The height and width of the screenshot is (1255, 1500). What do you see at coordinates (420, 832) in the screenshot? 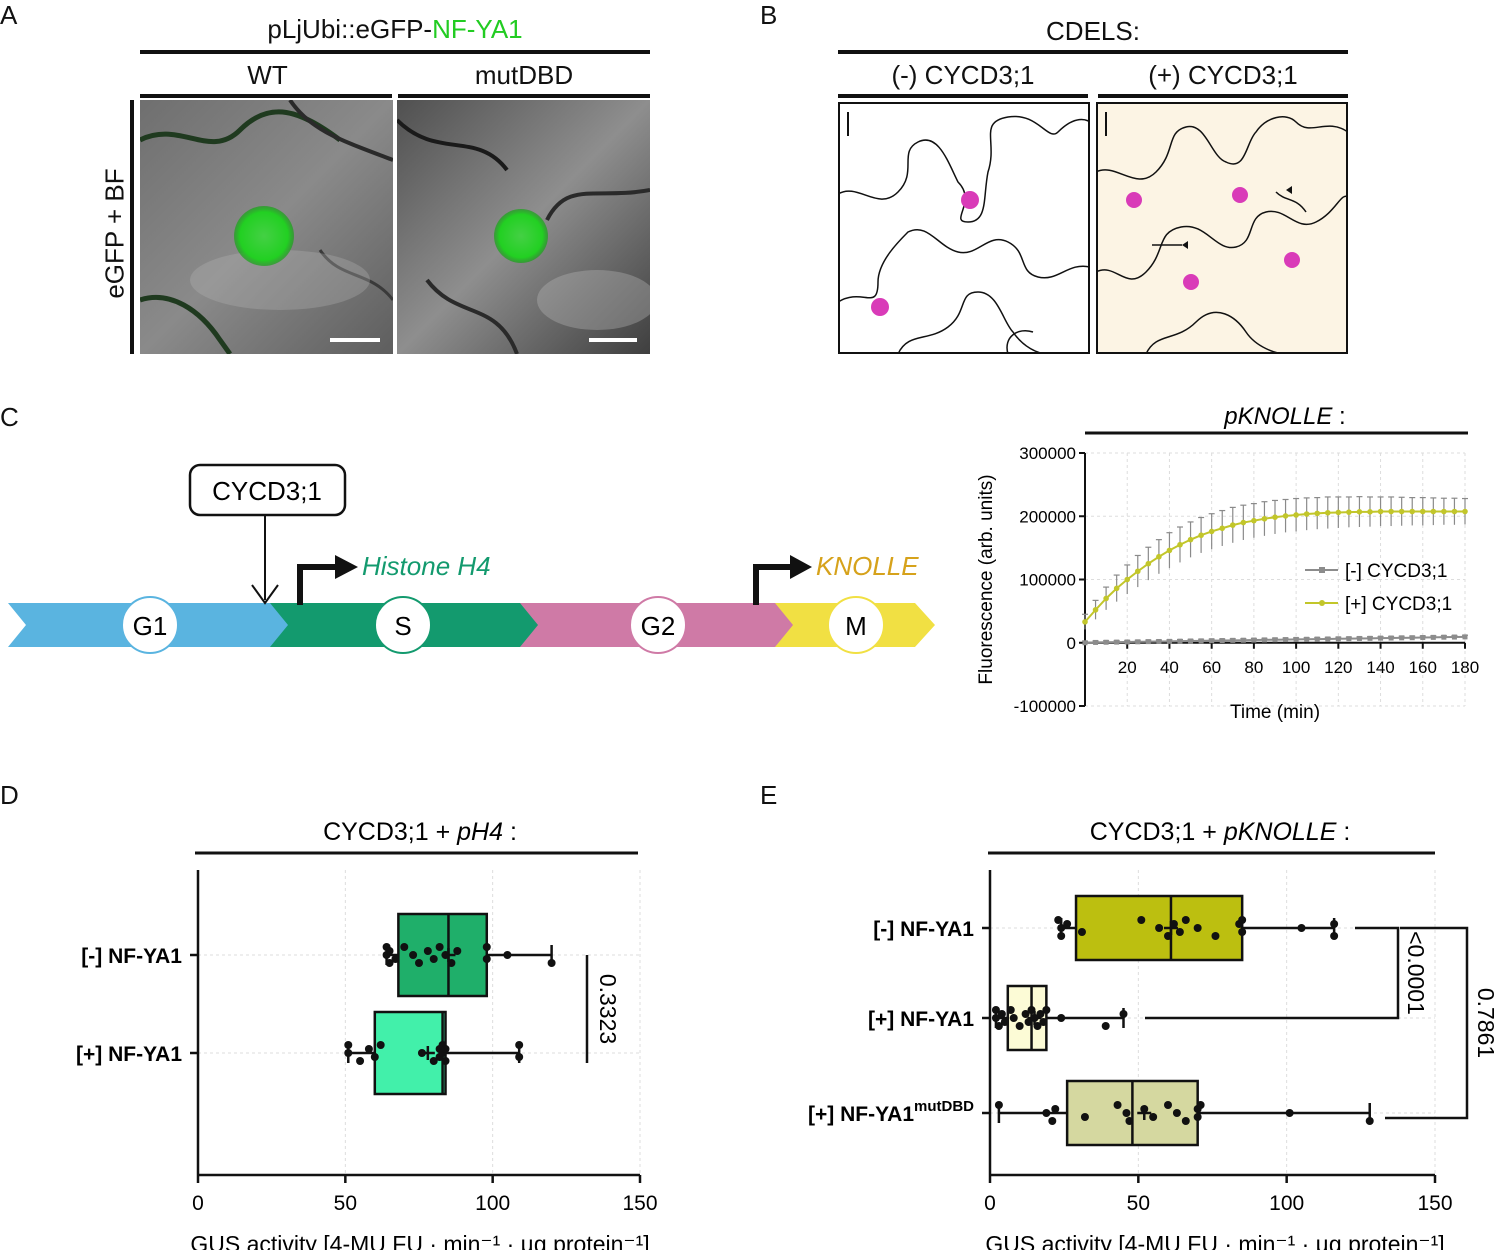
I see `chart-title: CYCD3;1 + pH4 :` at bounding box center [420, 832].